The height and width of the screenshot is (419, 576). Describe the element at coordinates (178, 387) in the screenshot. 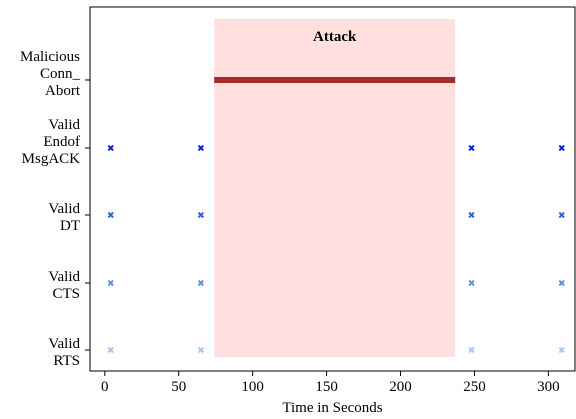

I see `x-tick-label: 50` at that location.